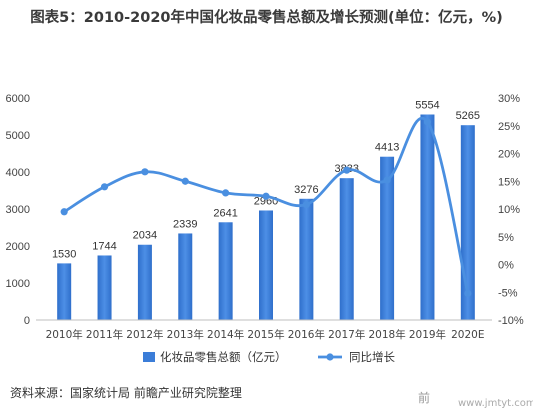 Image resolution: width=533 pixels, height=414 pixels. What do you see at coordinates (18, 247) in the screenshot?
I see `left-tick-label: 2000` at bounding box center [18, 247].